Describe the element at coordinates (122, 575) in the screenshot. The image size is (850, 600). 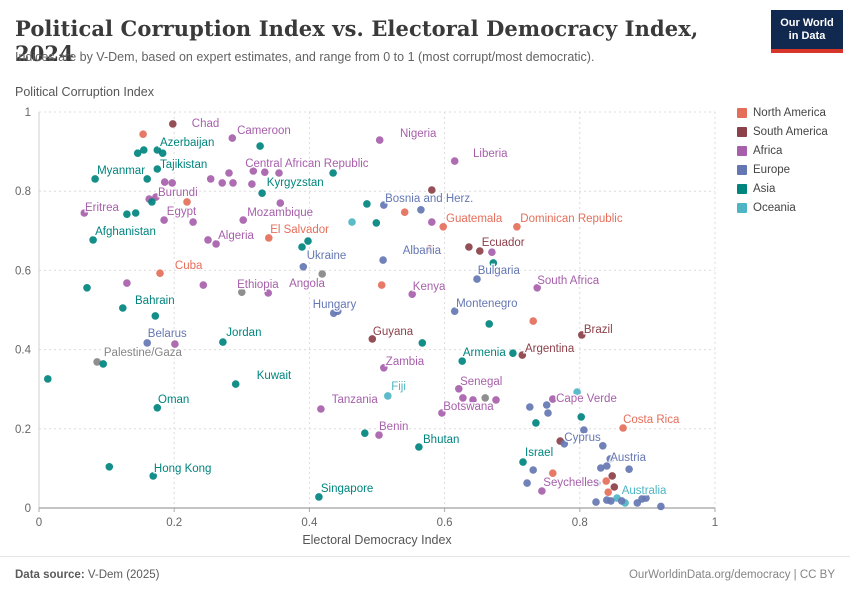
I see `data-source-value: V-Dem (2025)` at that location.